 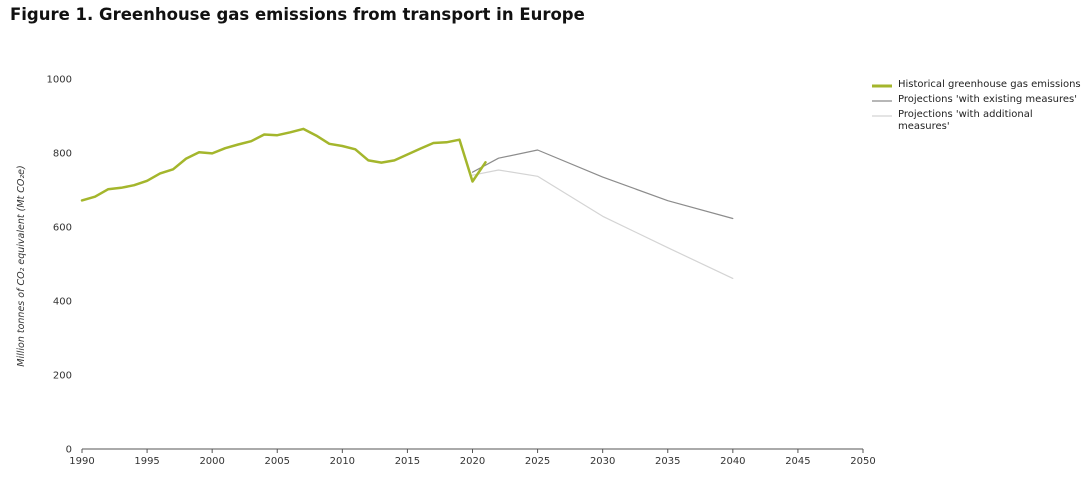 What do you see at coordinates (146, 461) in the screenshot?
I see `x-tick-label: 1995` at bounding box center [146, 461].